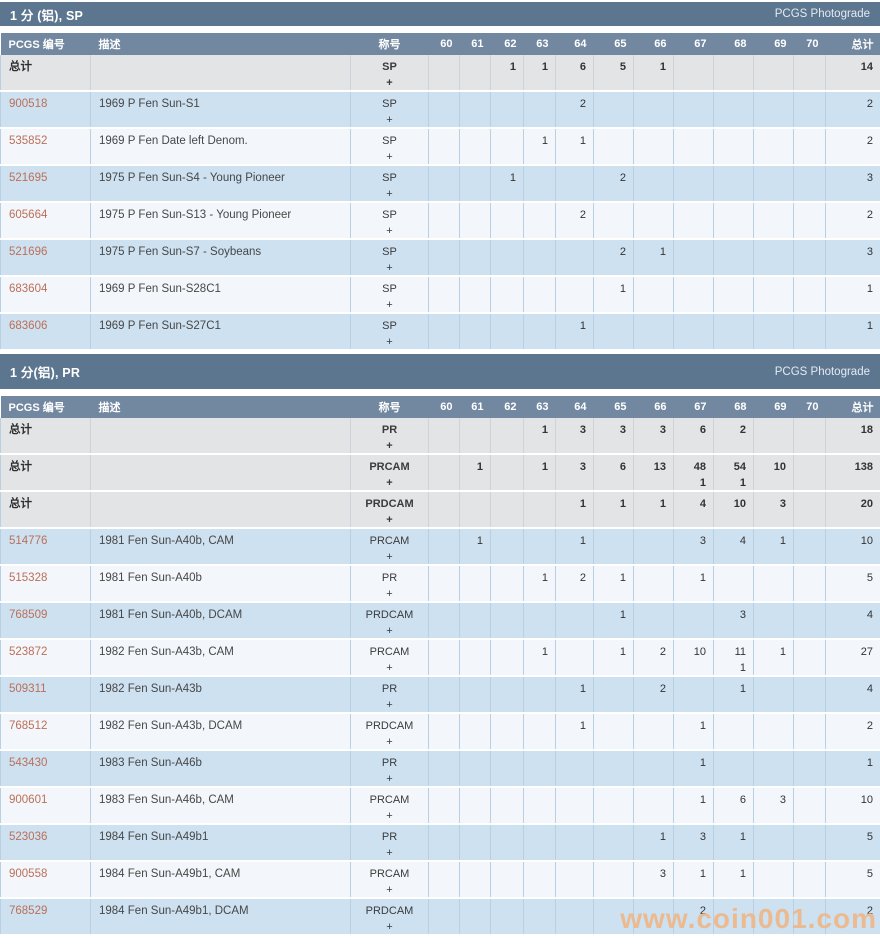 The width and height of the screenshot is (880, 951). Describe the element at coordinates (507, 73) in the screenshot. I see `grade-cell-62: 1` at that location.